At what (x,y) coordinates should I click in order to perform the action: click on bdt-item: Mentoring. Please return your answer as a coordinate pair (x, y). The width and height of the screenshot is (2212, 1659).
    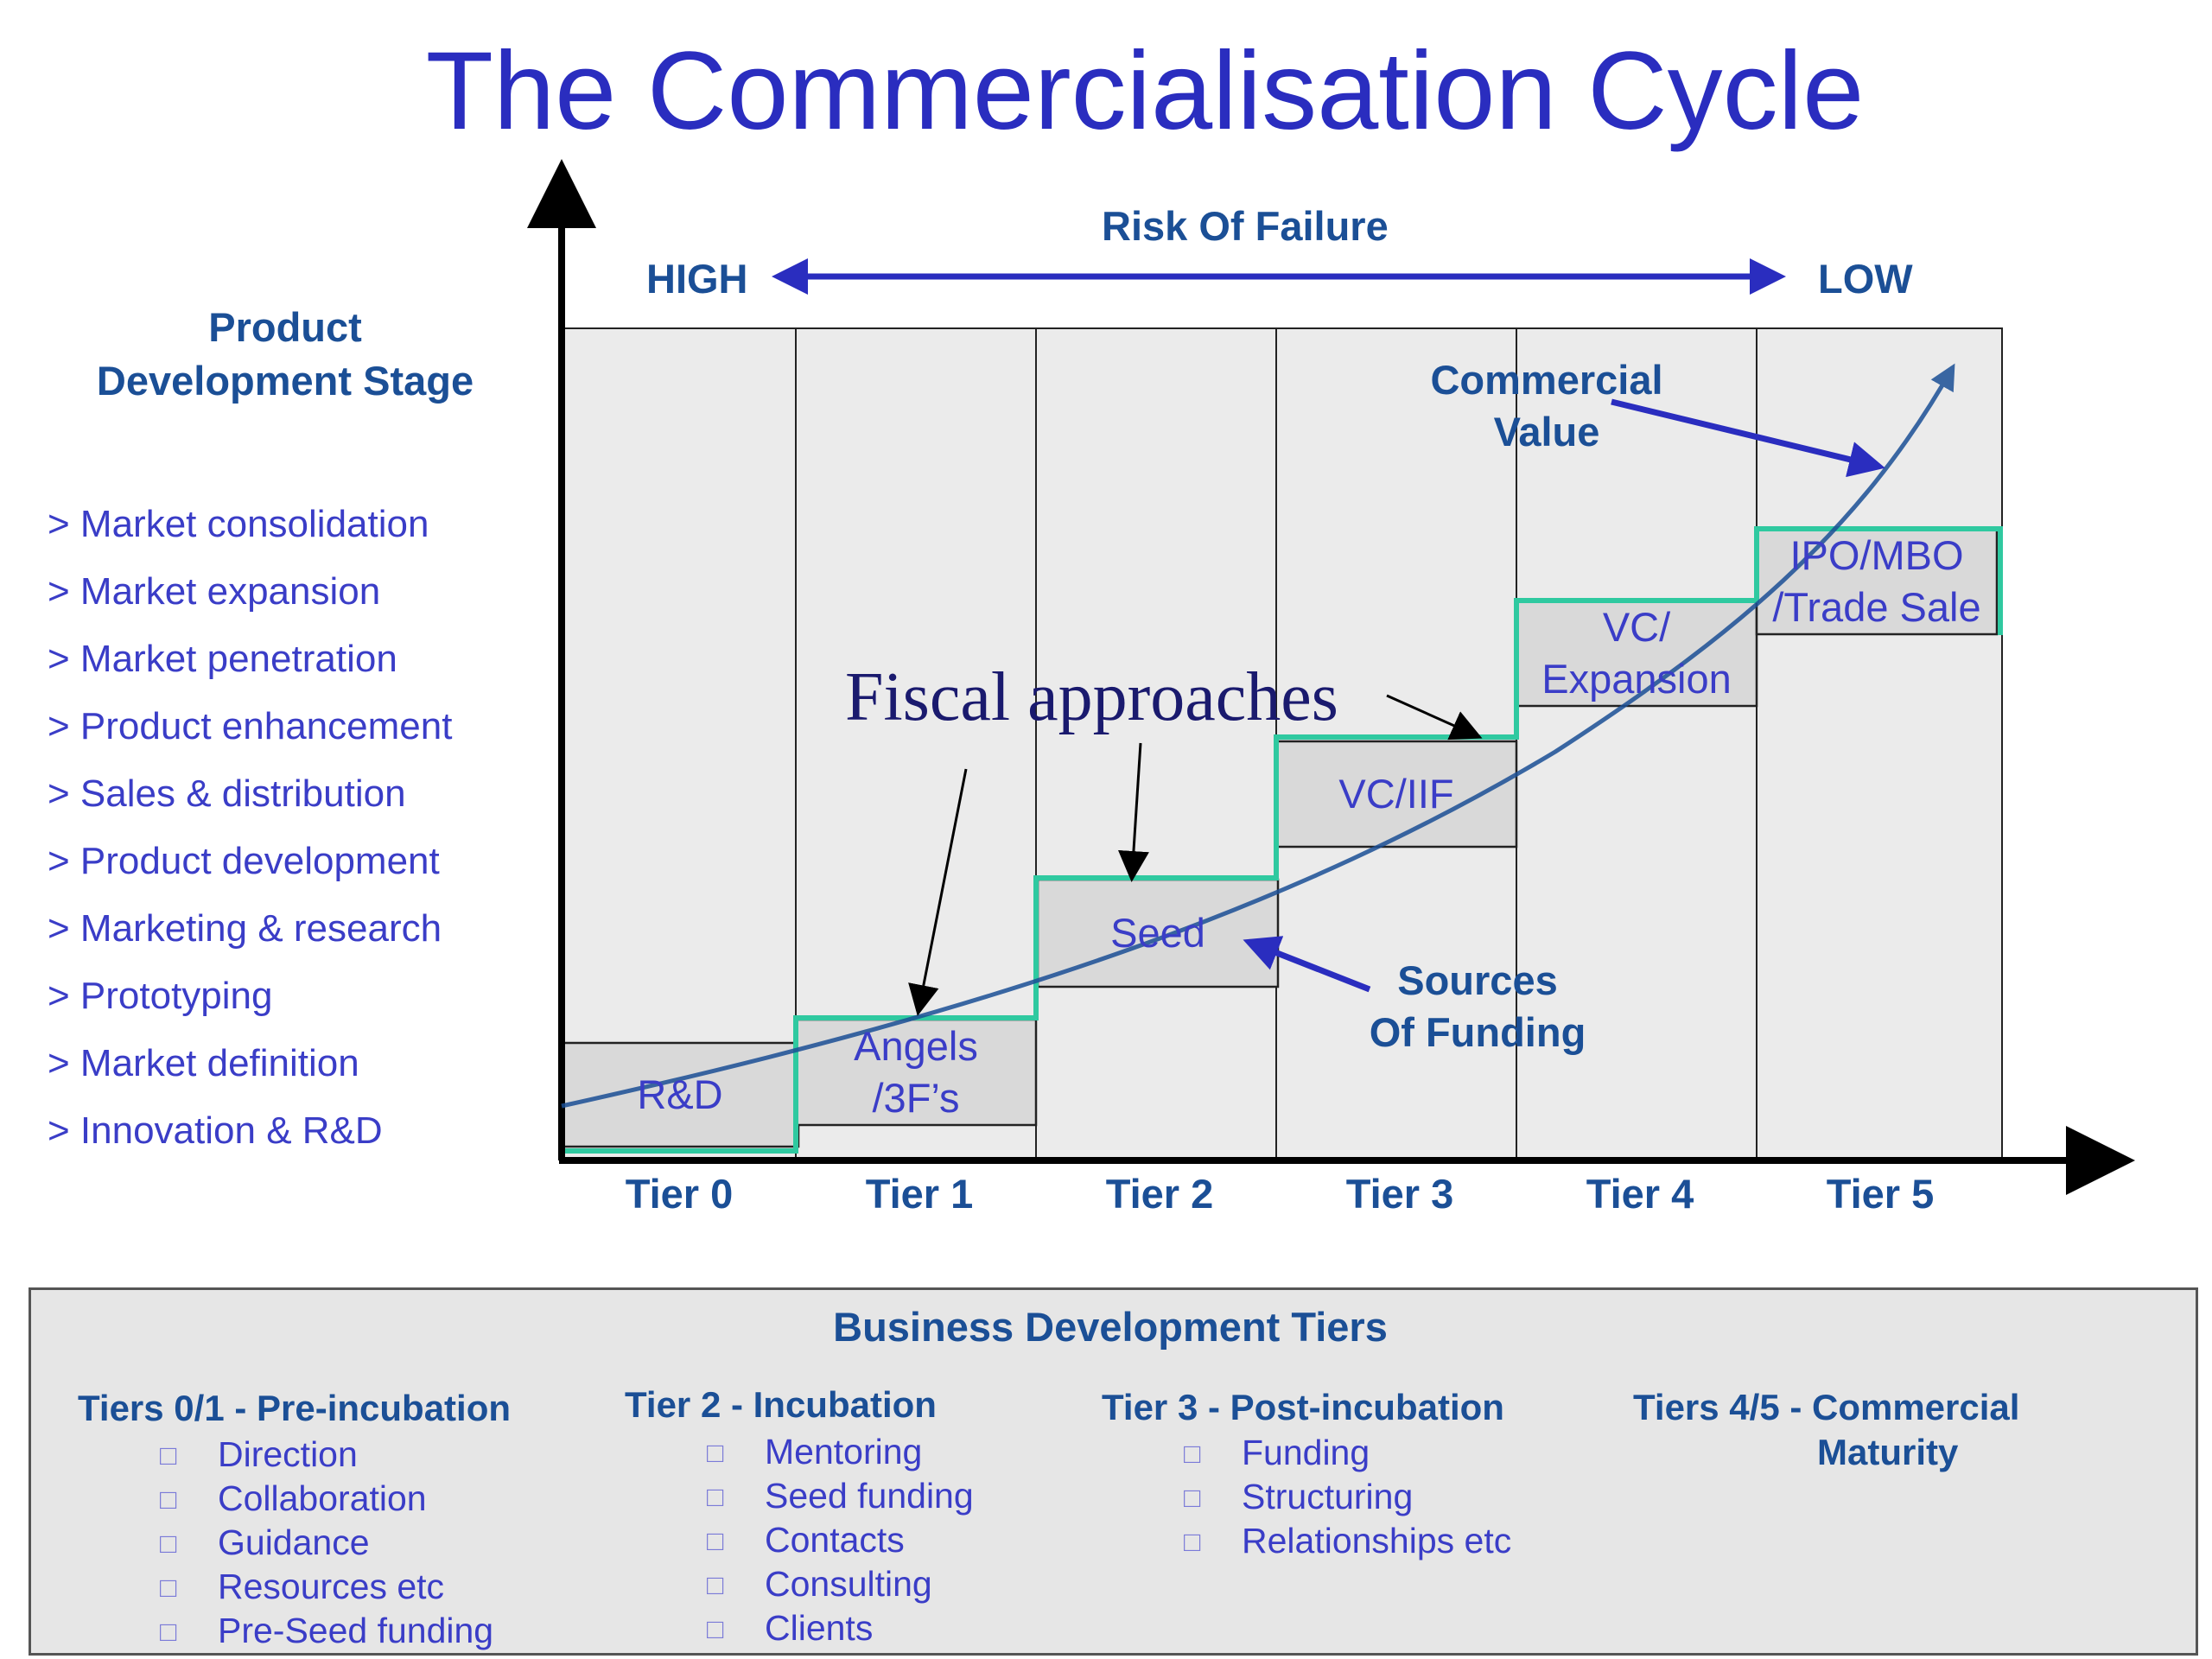
    Looking at the image, I should click on (844, 1451).